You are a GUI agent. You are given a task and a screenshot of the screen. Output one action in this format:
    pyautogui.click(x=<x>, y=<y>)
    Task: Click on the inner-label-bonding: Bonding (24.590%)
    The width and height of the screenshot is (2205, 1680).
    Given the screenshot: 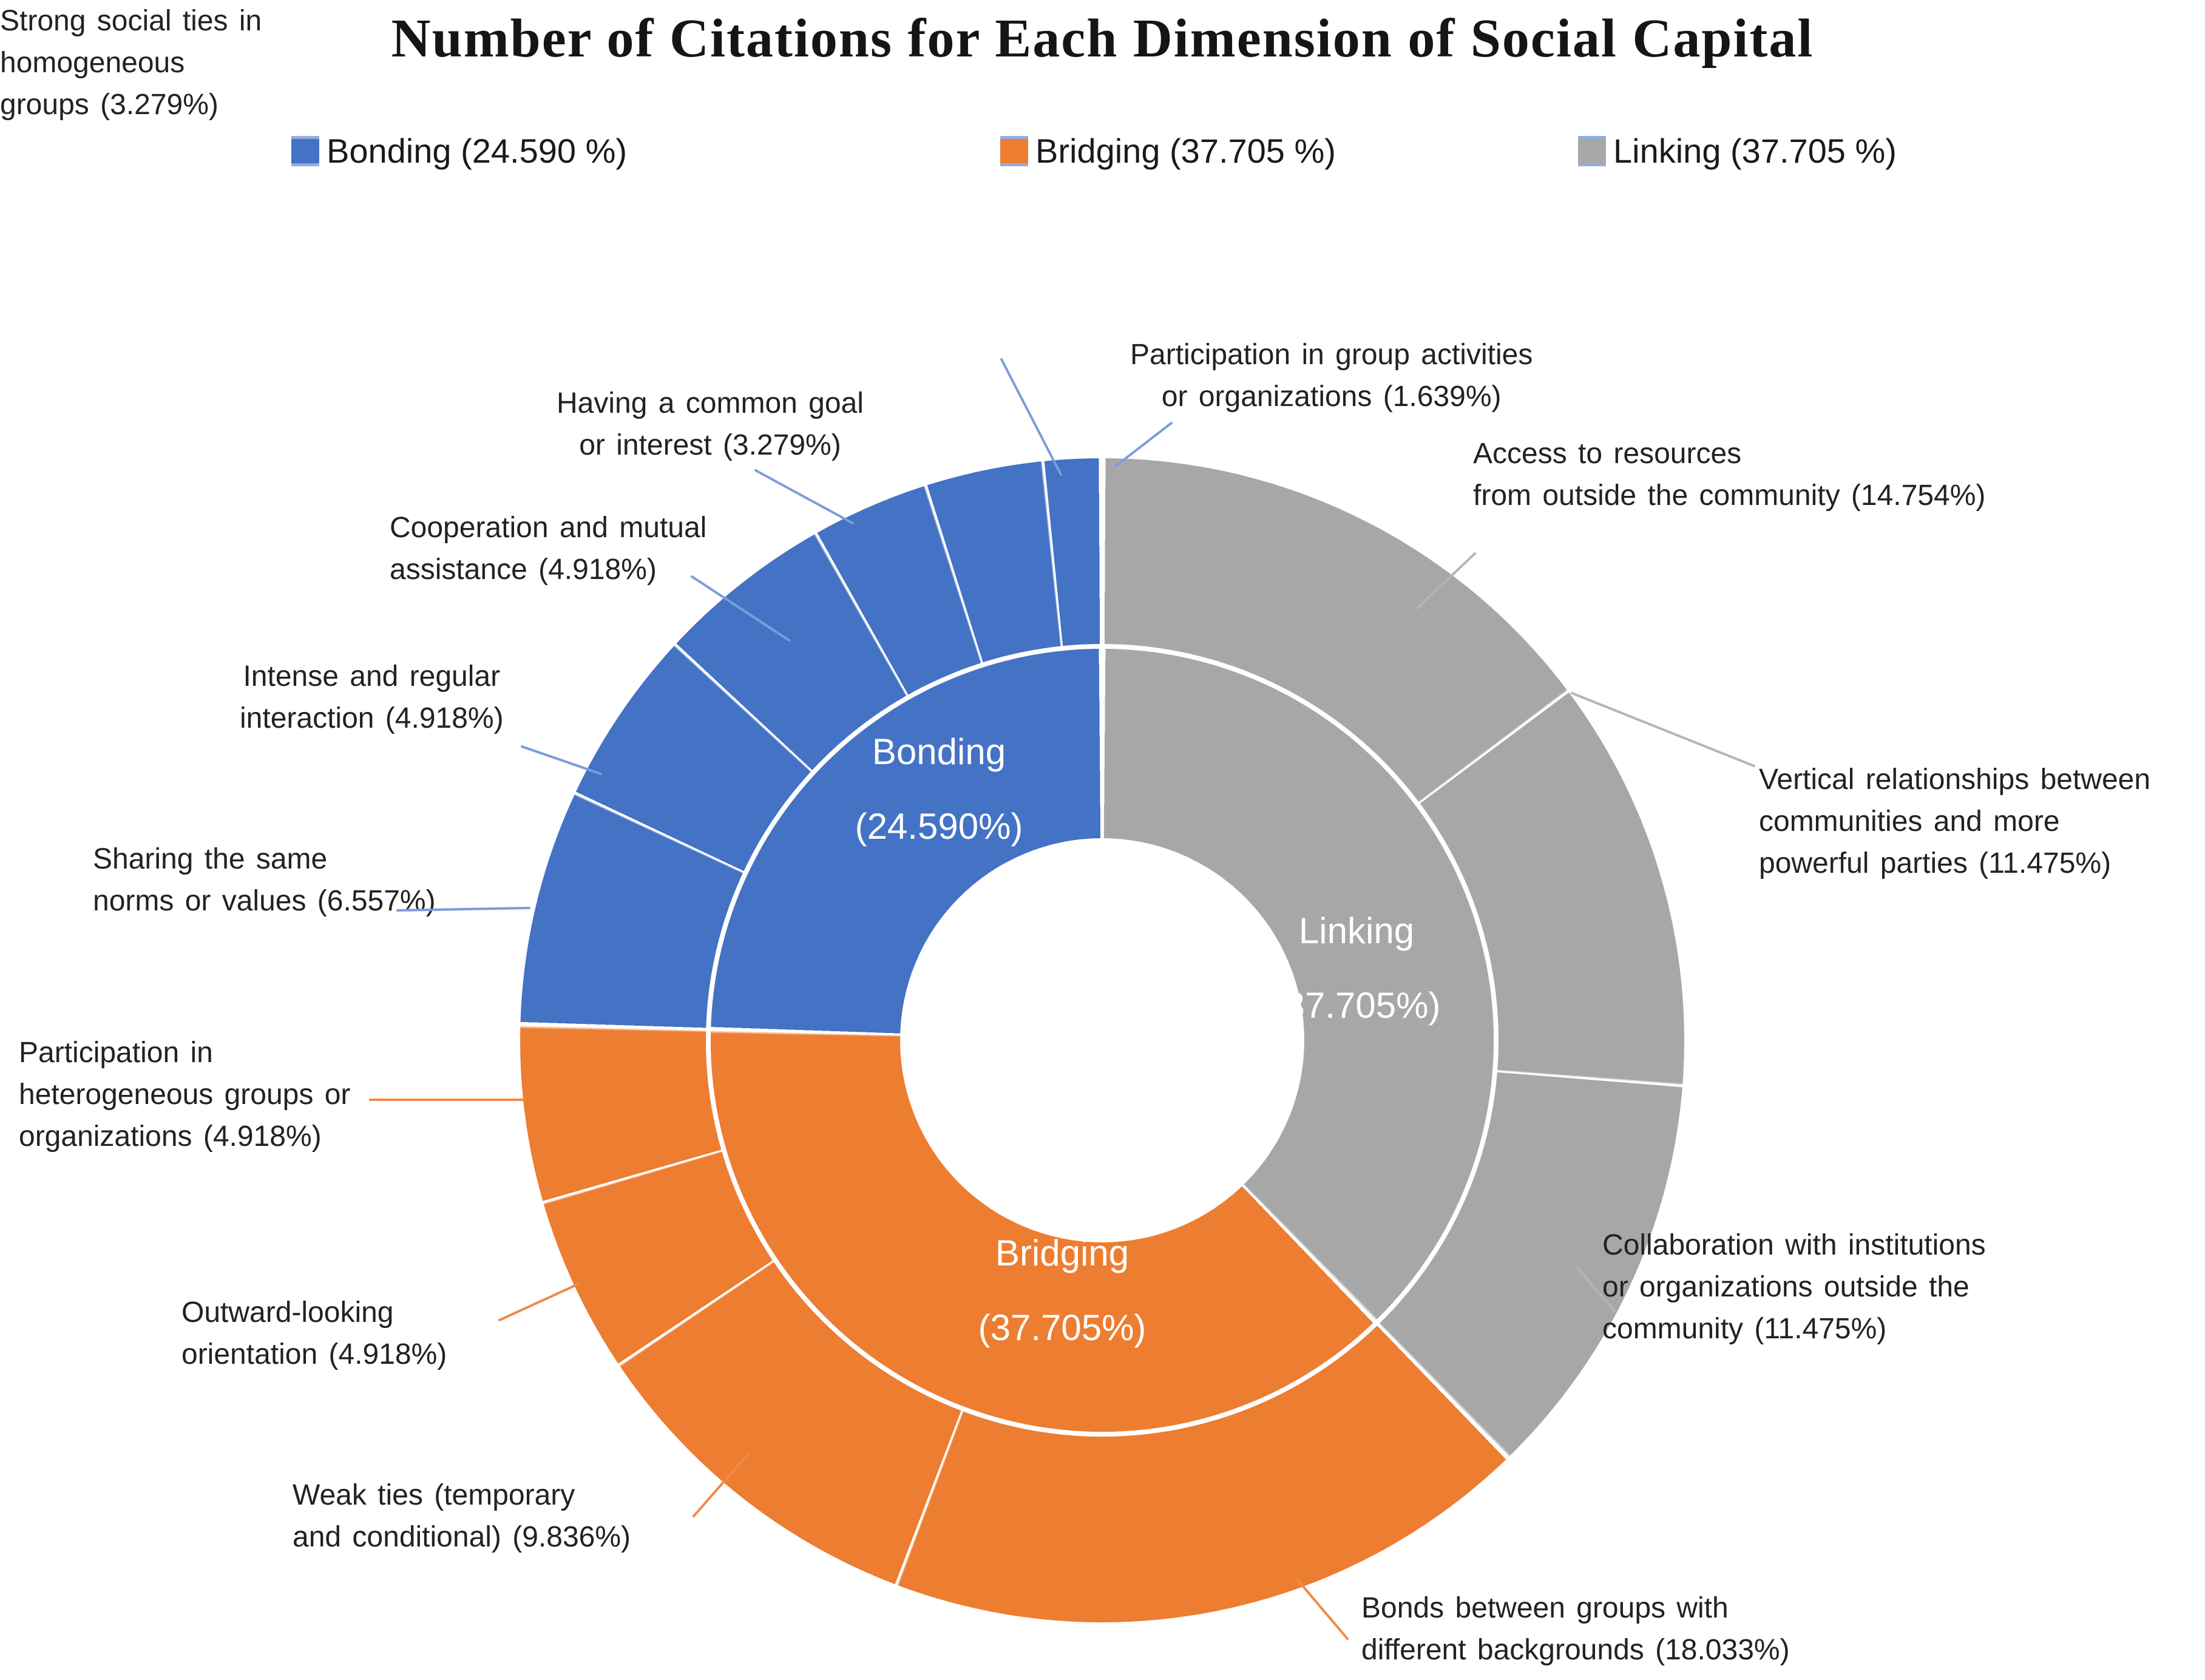 What is the action you would take?
    pyautogui.click(x=939, y=789)
    